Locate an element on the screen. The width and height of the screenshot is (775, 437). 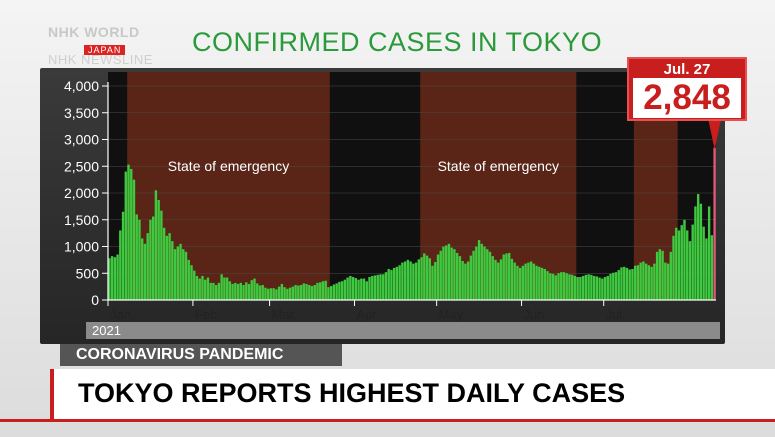
program-name: NHK NEWSLINE is located at coordinates (100, 59).